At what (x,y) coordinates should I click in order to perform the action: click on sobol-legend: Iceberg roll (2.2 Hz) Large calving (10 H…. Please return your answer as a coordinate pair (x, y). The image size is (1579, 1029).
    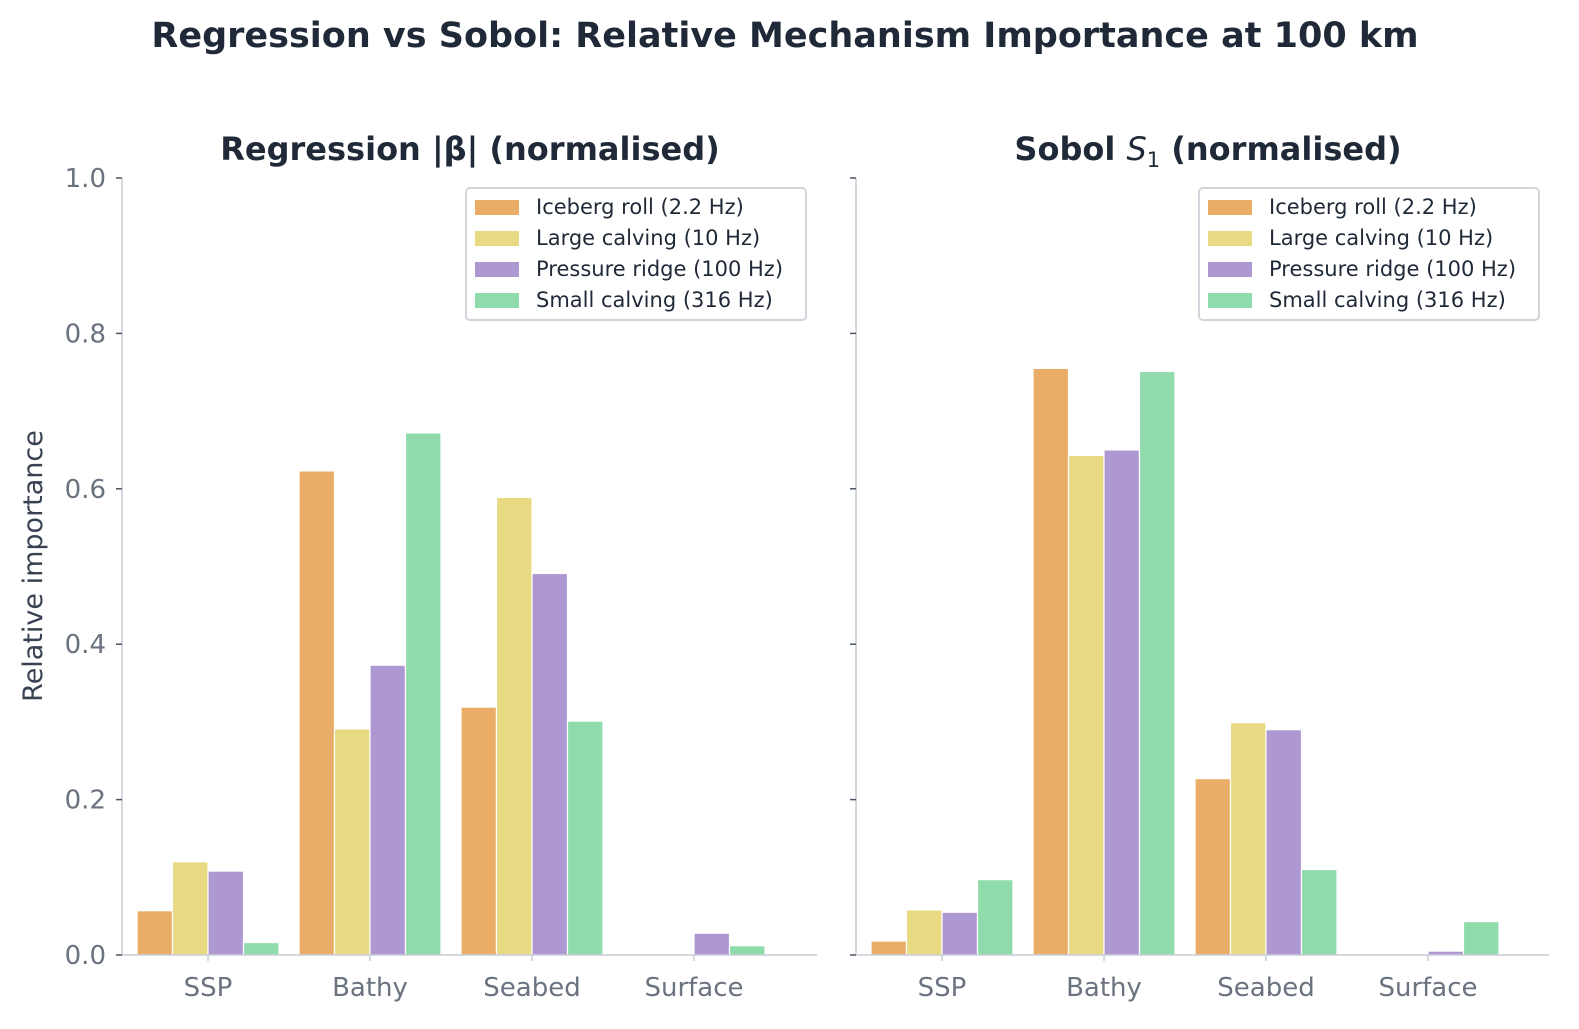
    Looking at the image, I should click on (1369, 254).